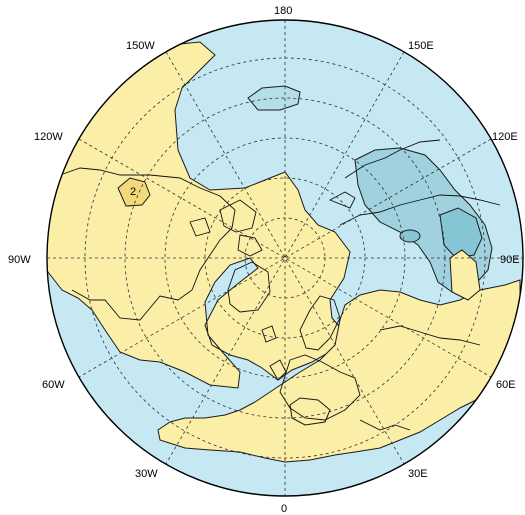 Image resolution: width=525 pixels, height=515 pixels. I want to click on positive-patch-europe, so click(310, 411).